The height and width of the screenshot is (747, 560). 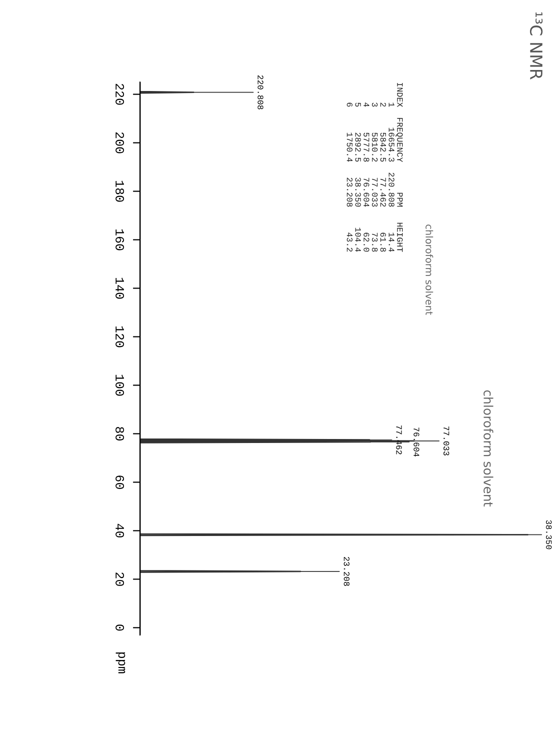 I want to click on annotation: 77.033, so click(x=447, y=441).